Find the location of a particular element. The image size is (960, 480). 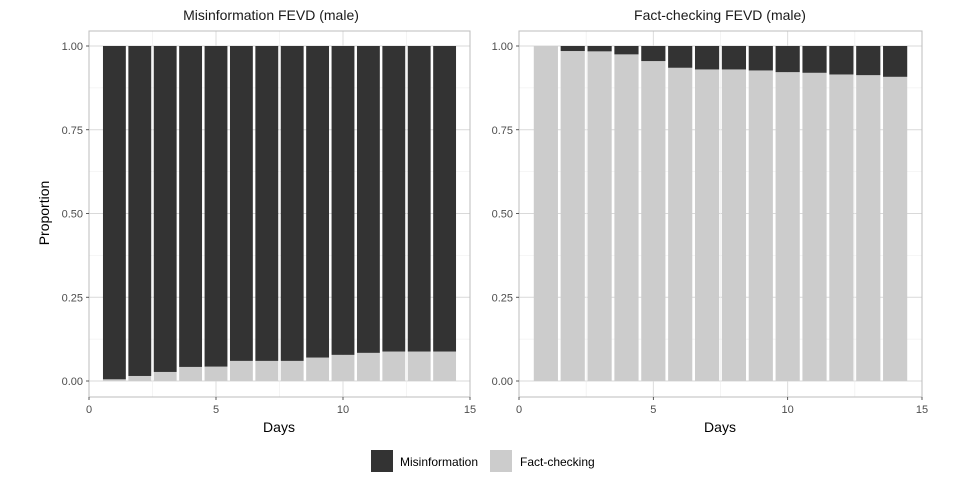

legend-label-misinformation: Misinformation is located at coordinates (439, 462).